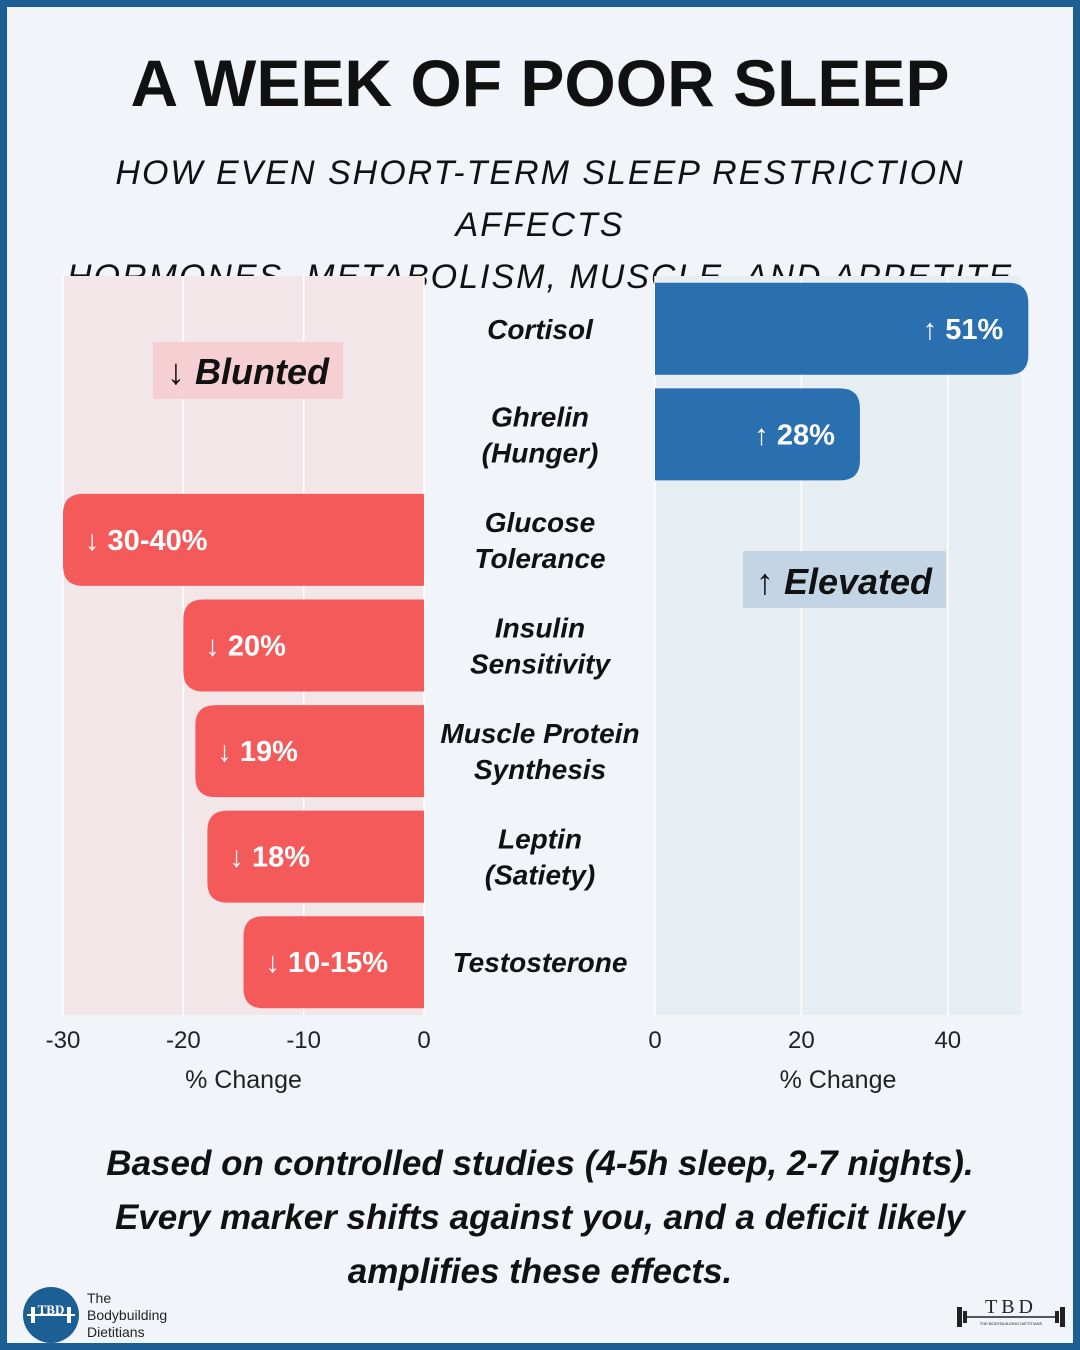 The width and height of the screenshot is (1080, 1350). Describe the element at coordinates (794, 435) in the screenshot. I see `increase-bar-label: ↑ 28%` at that location.